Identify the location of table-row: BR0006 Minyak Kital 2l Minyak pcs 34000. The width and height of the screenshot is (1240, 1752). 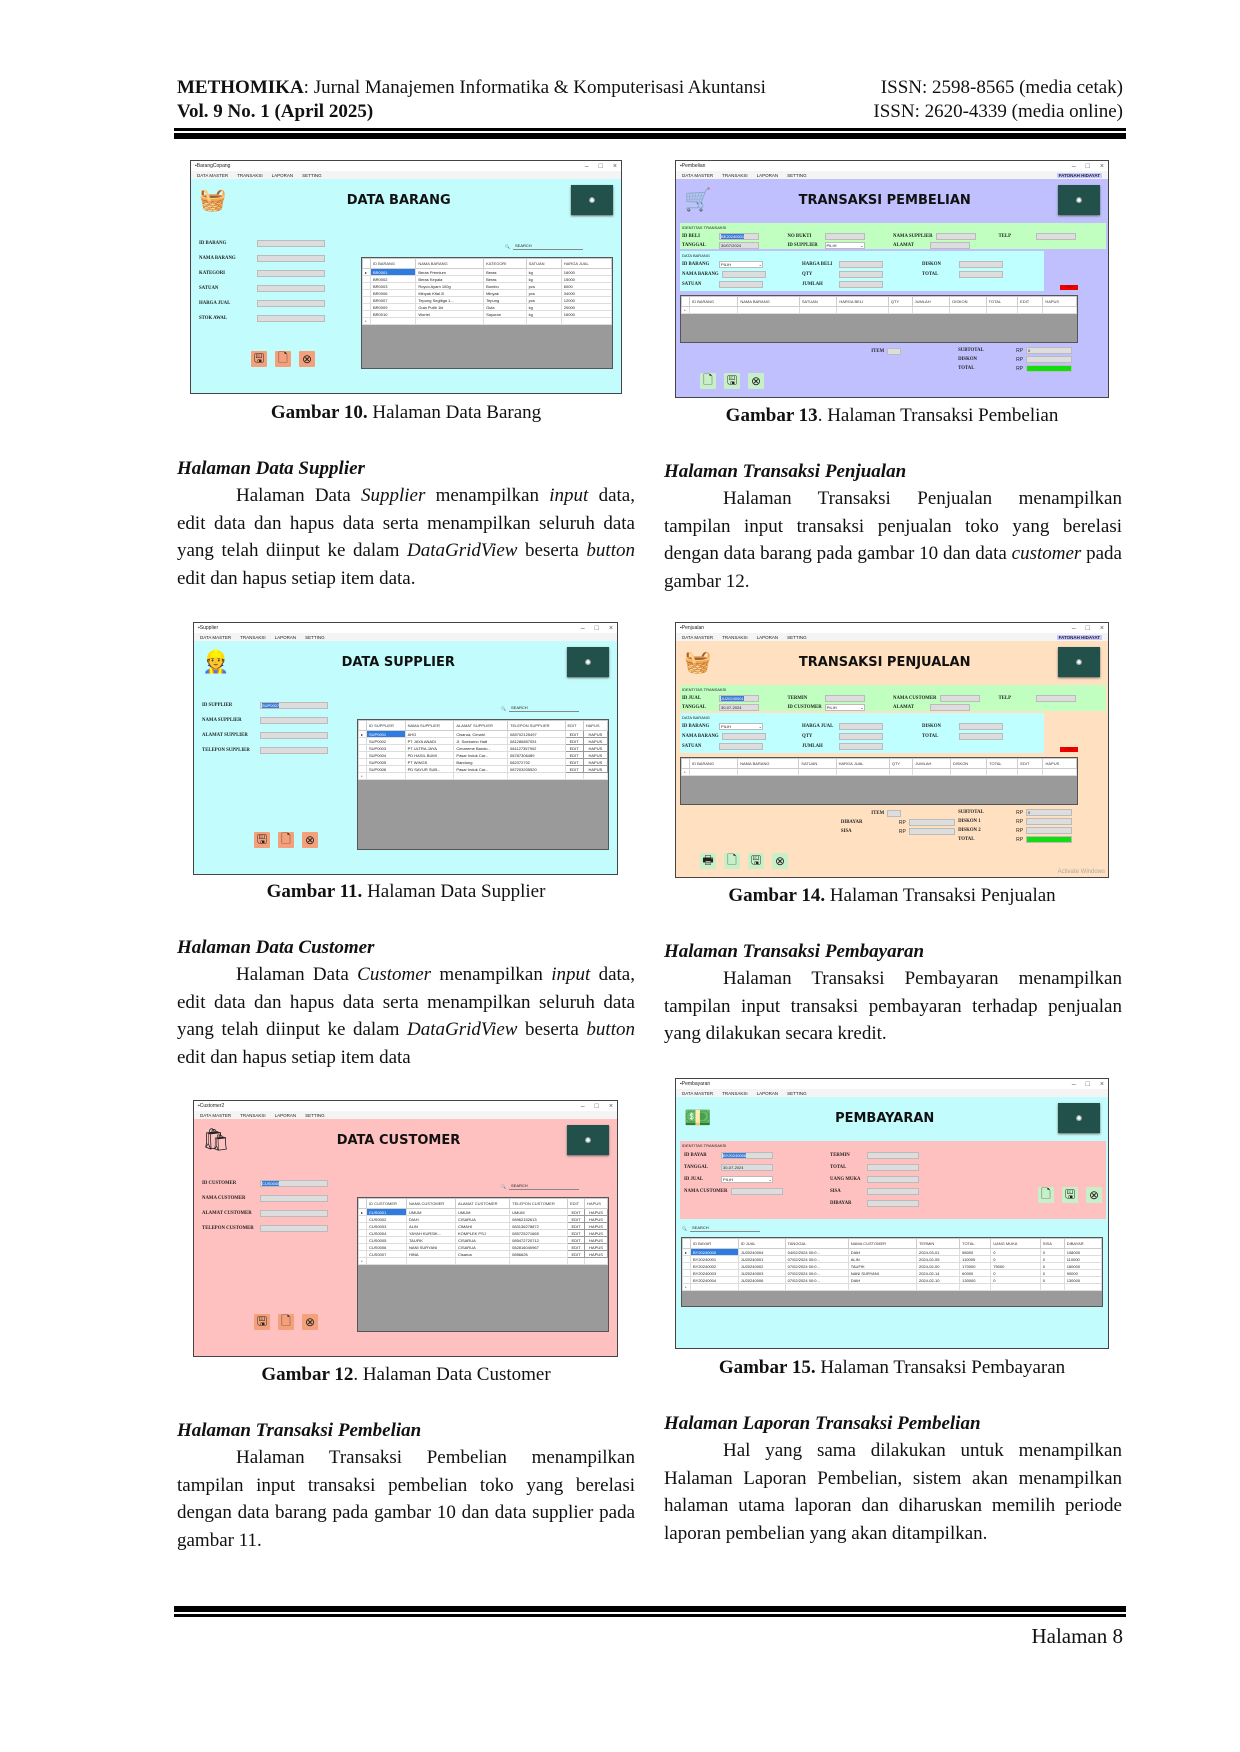
(487, 293).